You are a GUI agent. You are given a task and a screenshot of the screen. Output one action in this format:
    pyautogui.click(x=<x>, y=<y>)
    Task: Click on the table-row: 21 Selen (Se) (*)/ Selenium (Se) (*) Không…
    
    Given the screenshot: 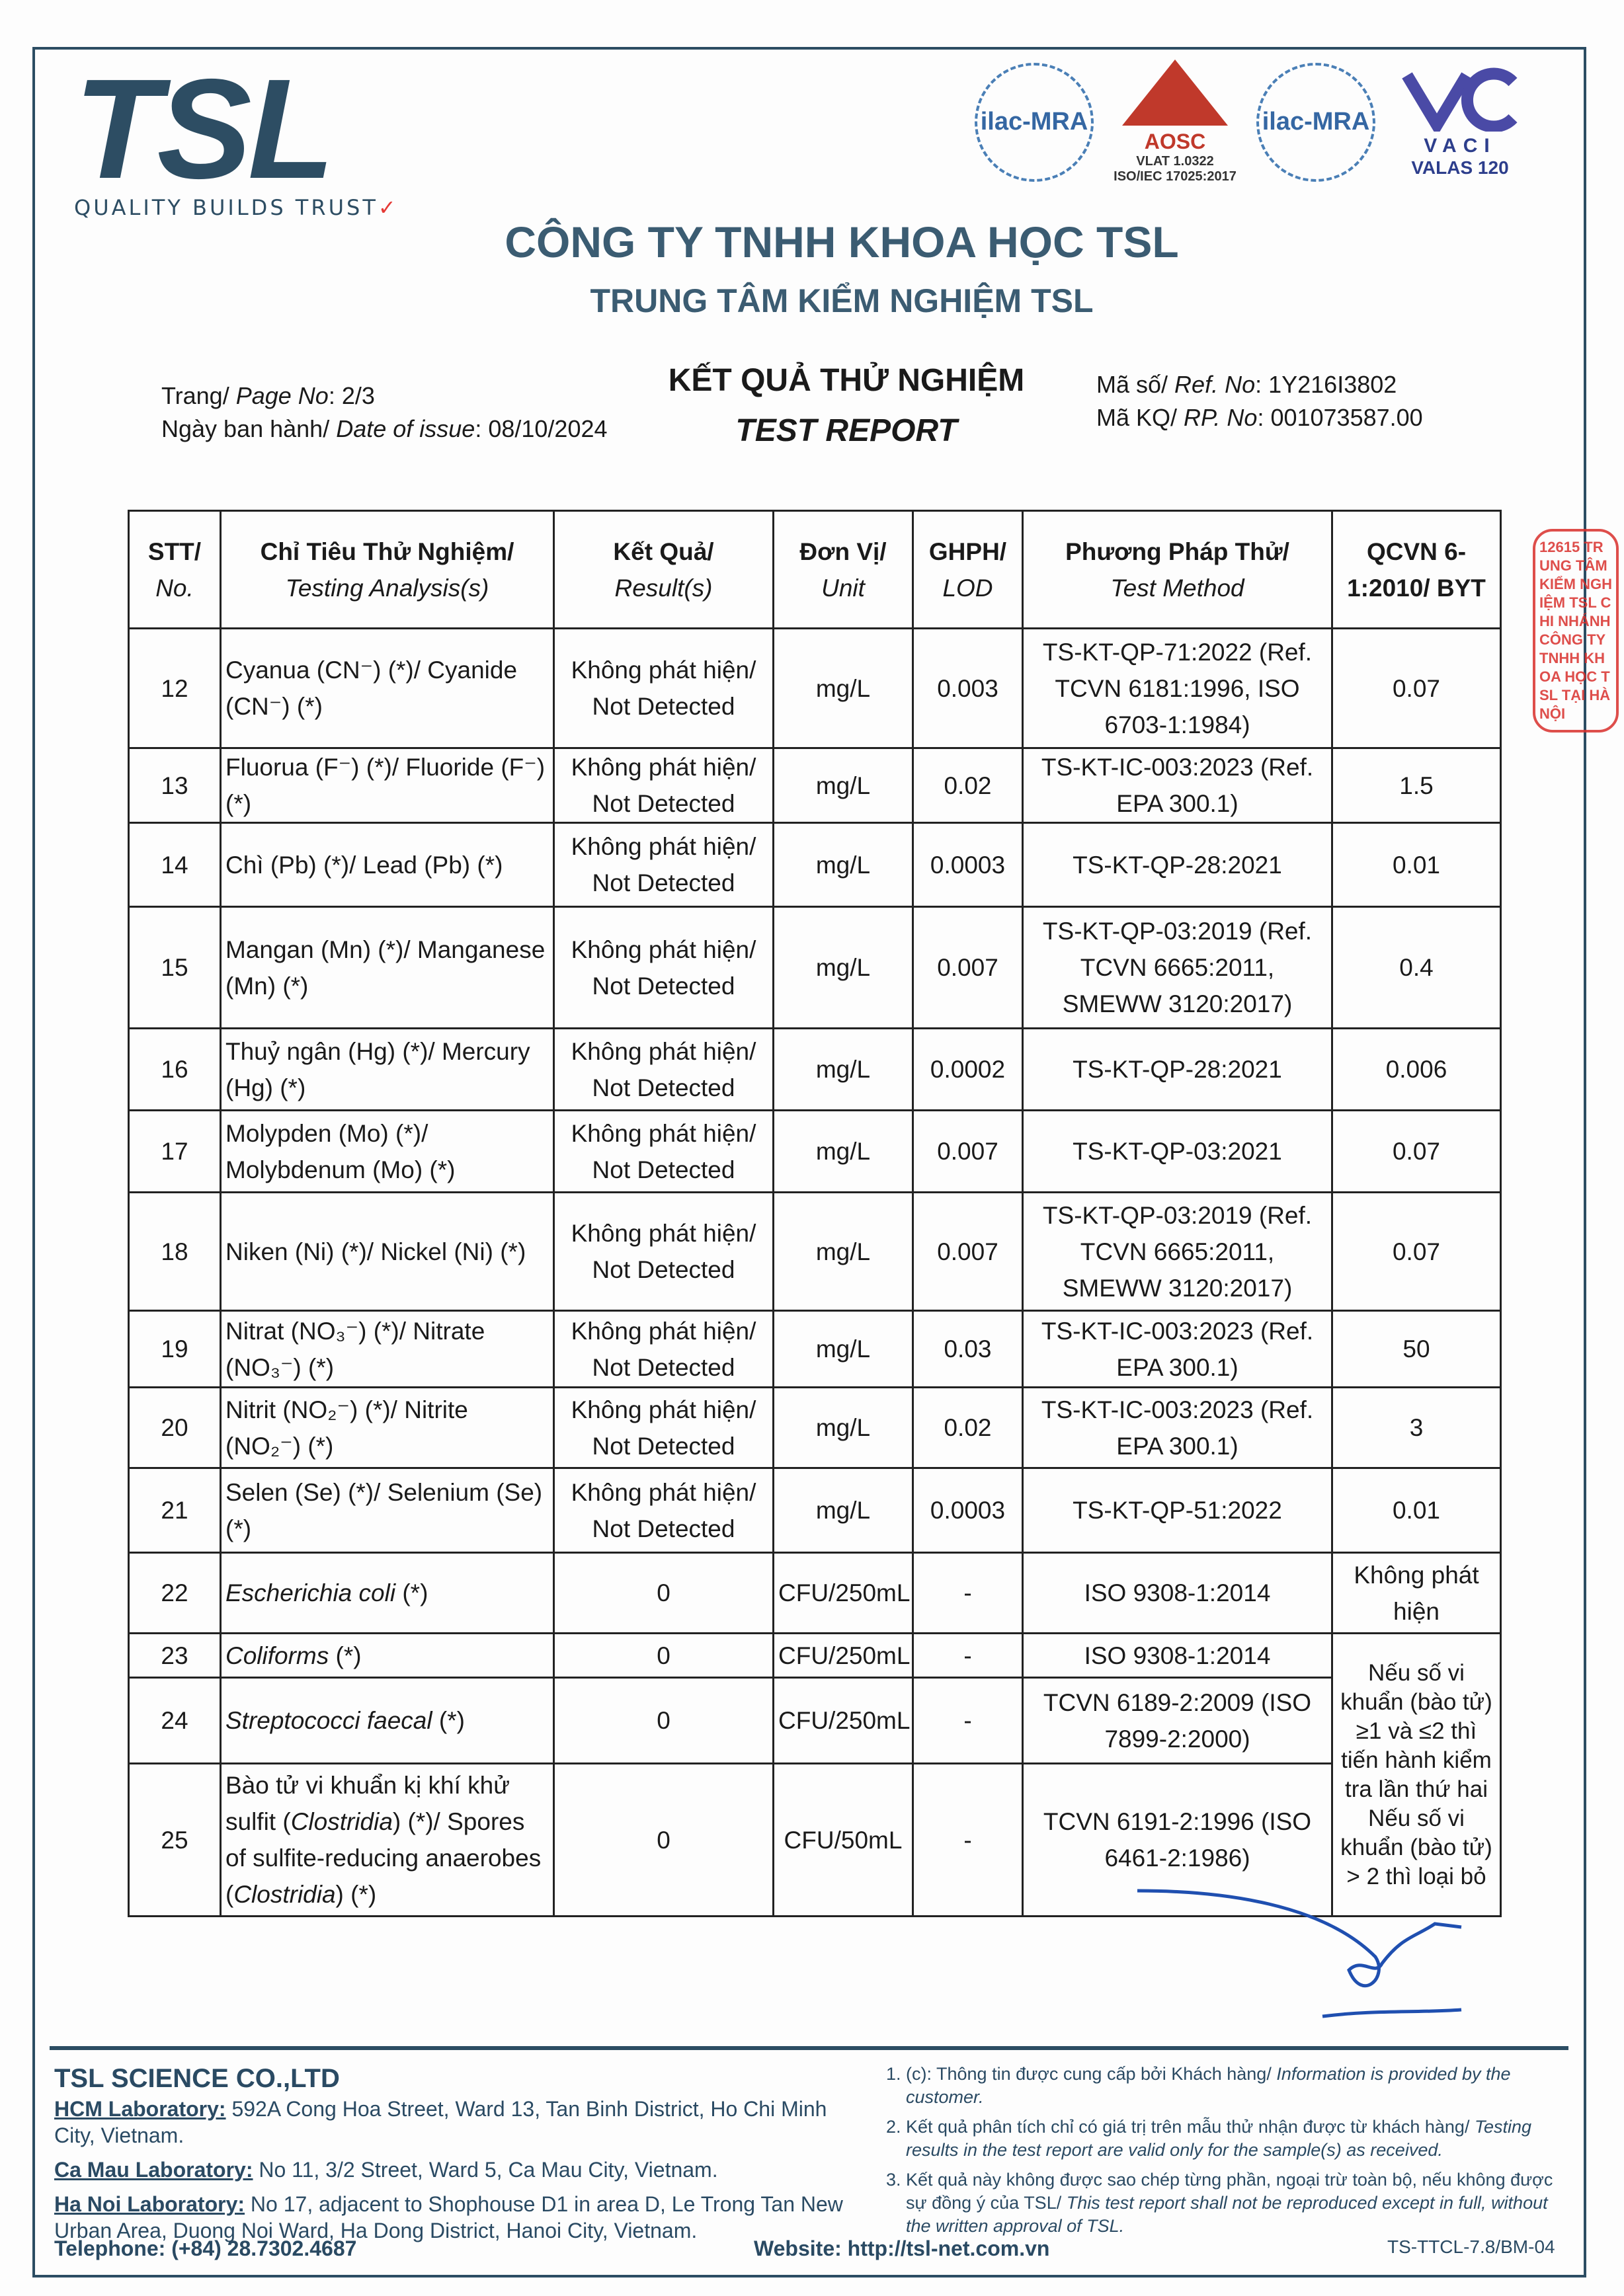 What is the action you would take?
    pyautogui.click(x=815, y=1511)
    